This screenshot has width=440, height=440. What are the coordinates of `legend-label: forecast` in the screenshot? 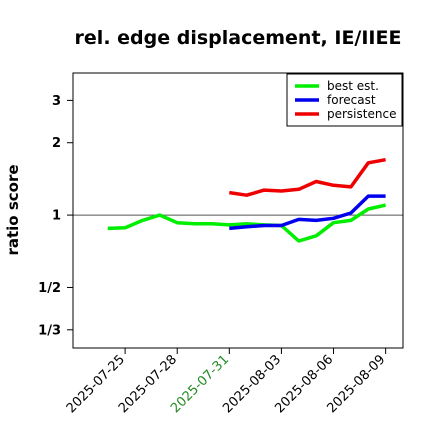 It's located at (351, 100).